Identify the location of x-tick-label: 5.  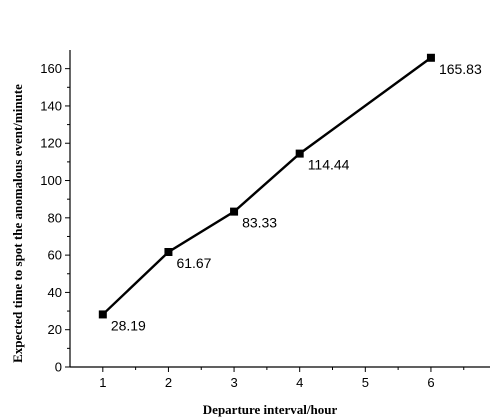
(365, 382).